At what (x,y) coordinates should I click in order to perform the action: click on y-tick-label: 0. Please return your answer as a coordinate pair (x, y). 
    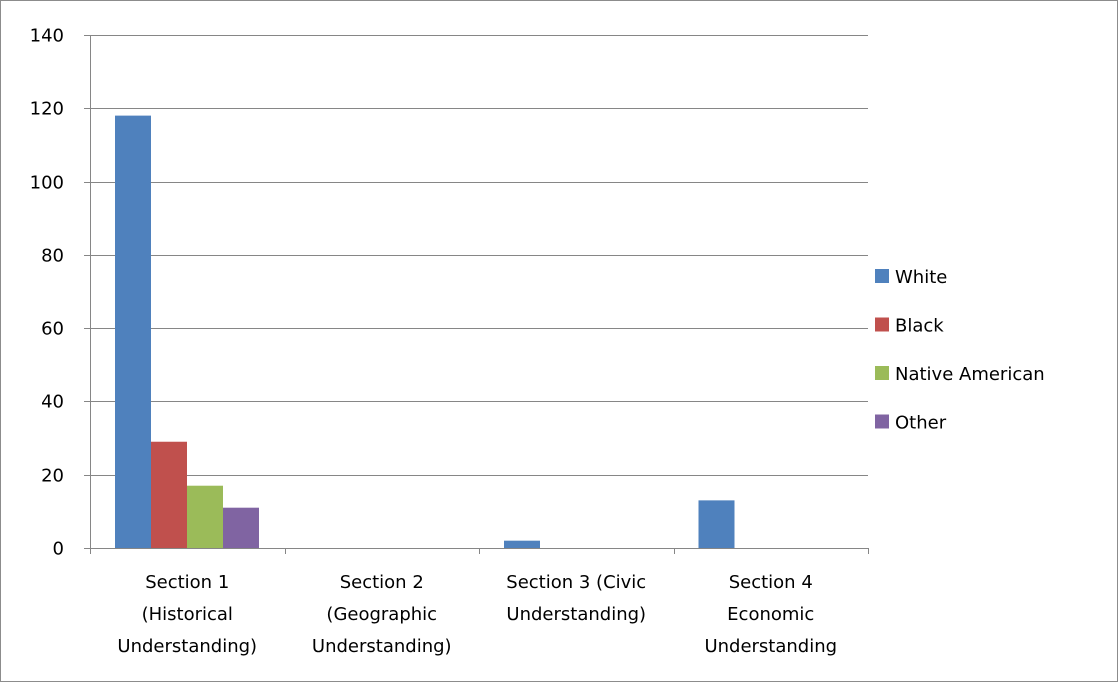
    Looking at the image, I should click on (58, 549).